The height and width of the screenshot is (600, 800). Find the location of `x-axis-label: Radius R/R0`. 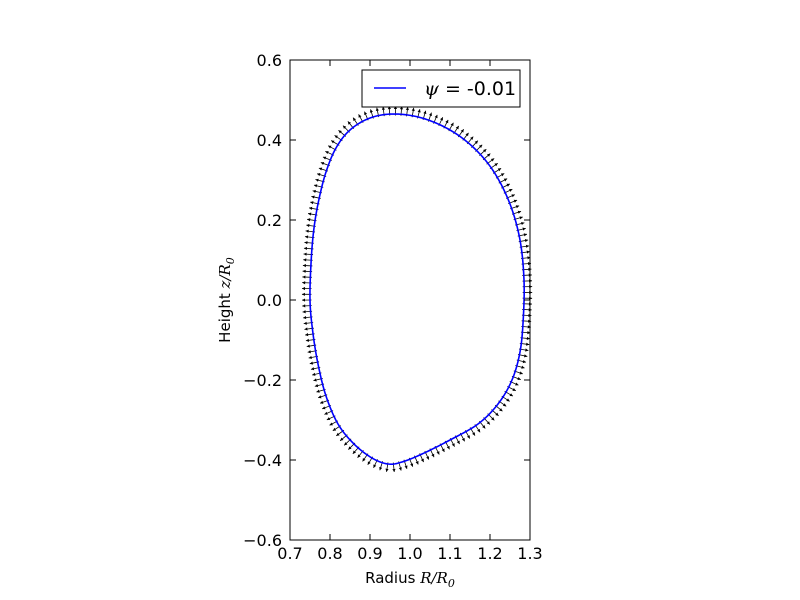

x-axis-label: Radius R/R0 is located at coordinates (410, 579).